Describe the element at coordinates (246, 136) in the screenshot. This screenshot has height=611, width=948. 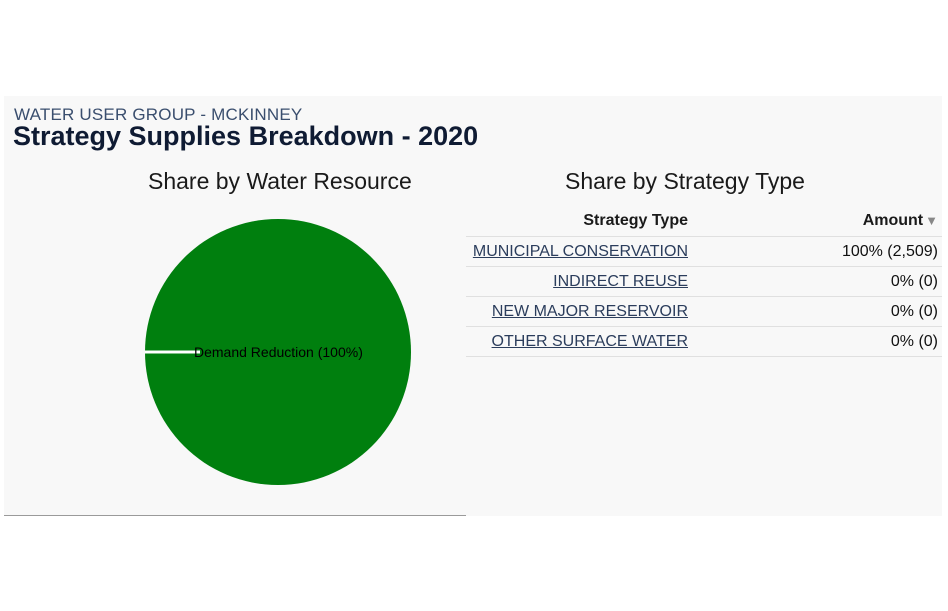
I see `page-title: Strategy Supplies Breakdown - 2020` at that location.